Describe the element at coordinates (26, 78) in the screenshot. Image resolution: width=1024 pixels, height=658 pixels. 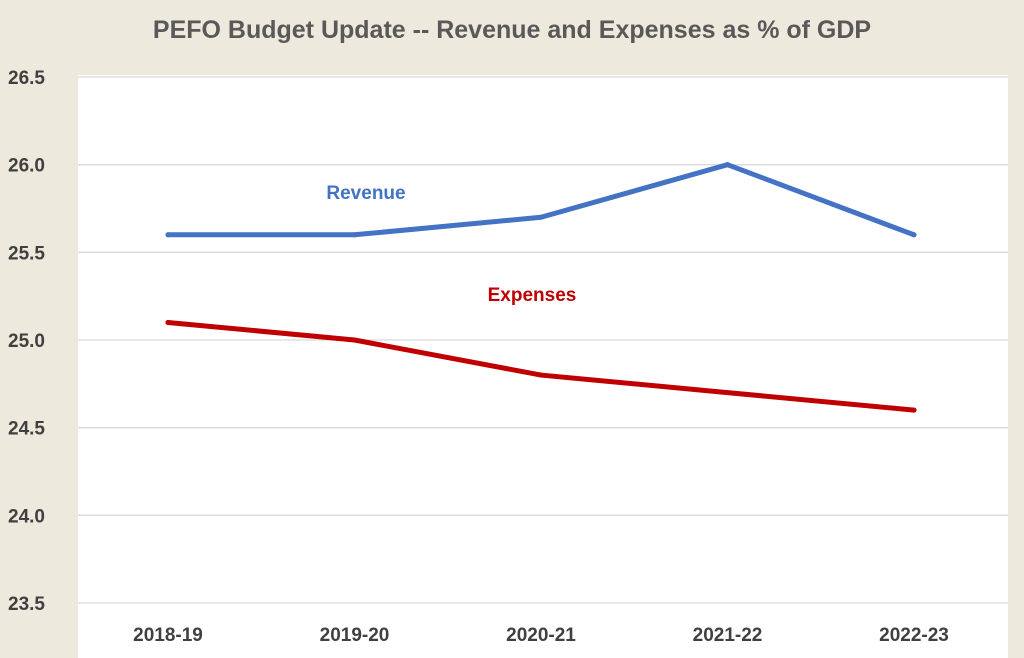
I see `y-tick-label: 26.5` at that location.